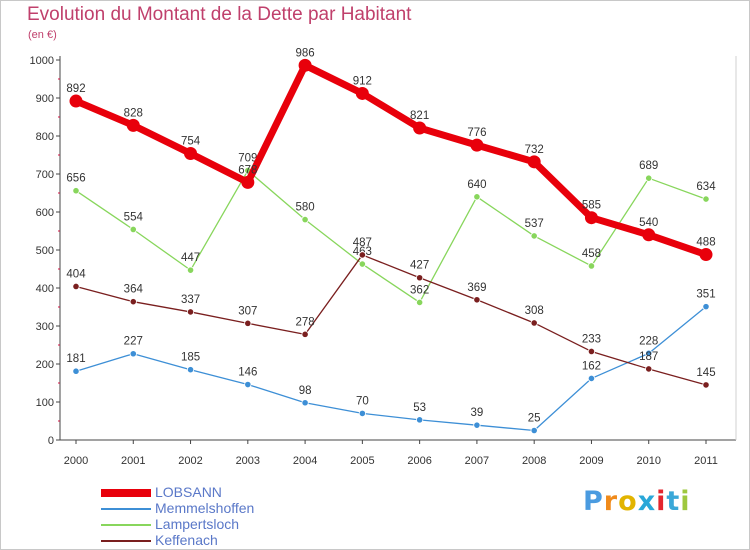 The image size is (750, 550). I want to click on data-label-keffenach: 337, so click(190, 300).